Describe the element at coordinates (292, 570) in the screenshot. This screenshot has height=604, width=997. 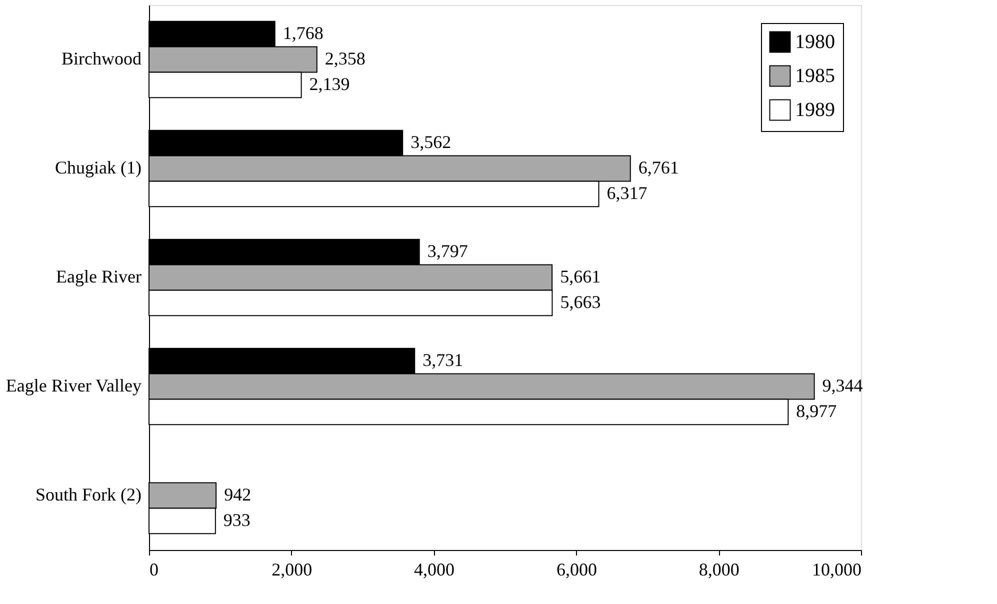
I see `x-tick-label: 2,000` at that location.